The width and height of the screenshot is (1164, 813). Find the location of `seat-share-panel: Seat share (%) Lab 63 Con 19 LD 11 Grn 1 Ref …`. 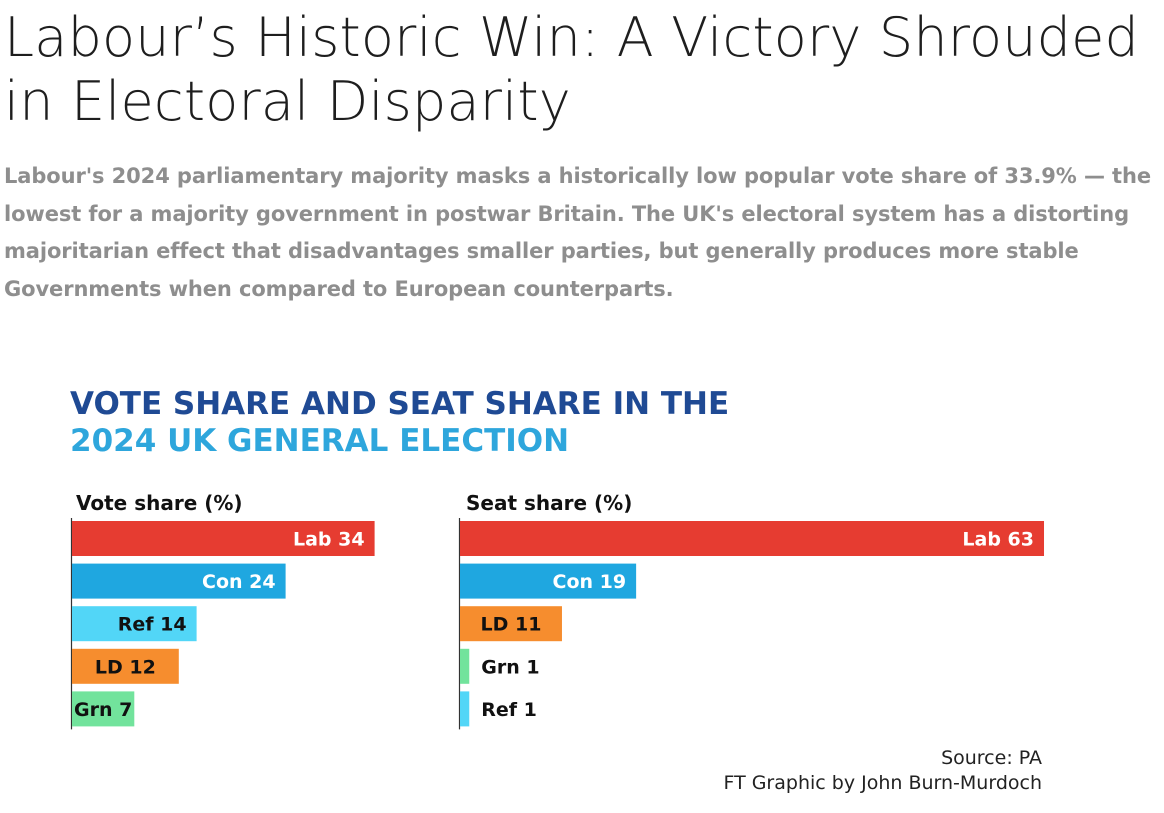

seat-share-panel: Seat share (%) Lab 63 Con 19 LD 11 Grn 1 Ref … is located at coordinates (751, 610).